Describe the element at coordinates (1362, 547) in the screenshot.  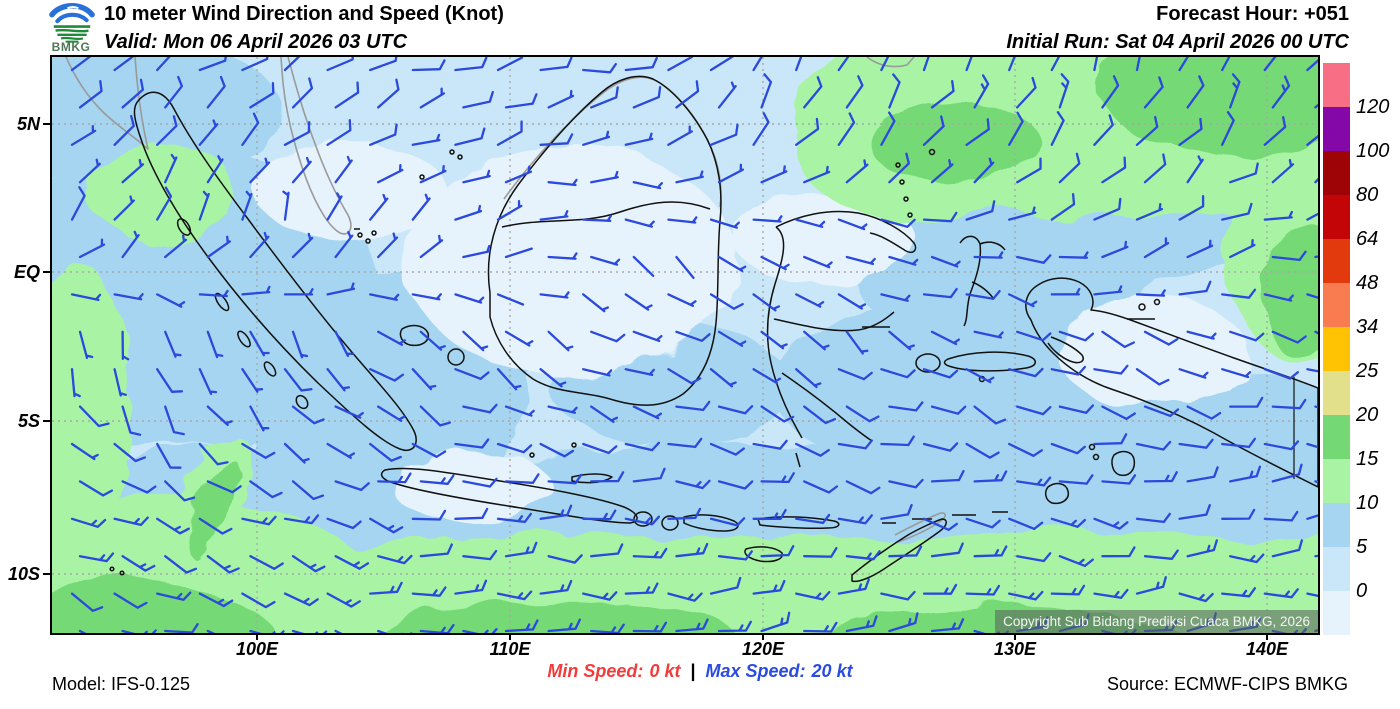
I see `colorbar-tick-label: 5` at that location.